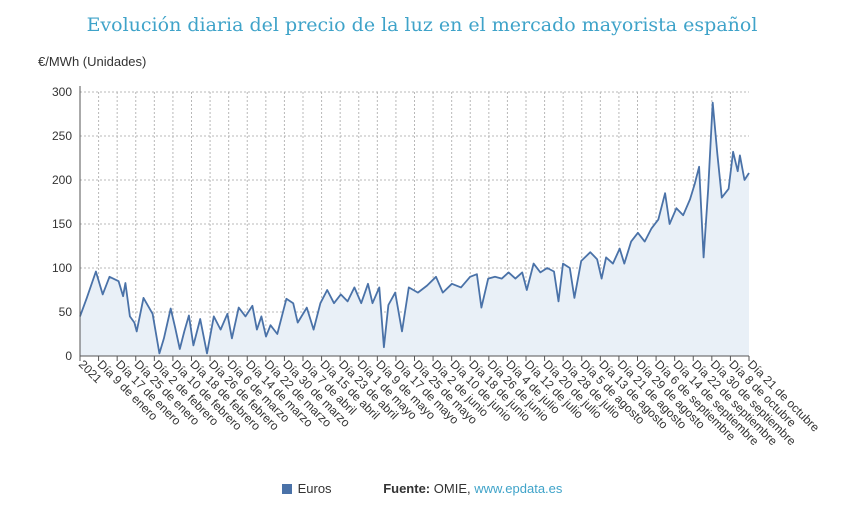 The height and width of the screenshot is (509, 844). I want to click on source-text: OMIE,, so click(452, 488).